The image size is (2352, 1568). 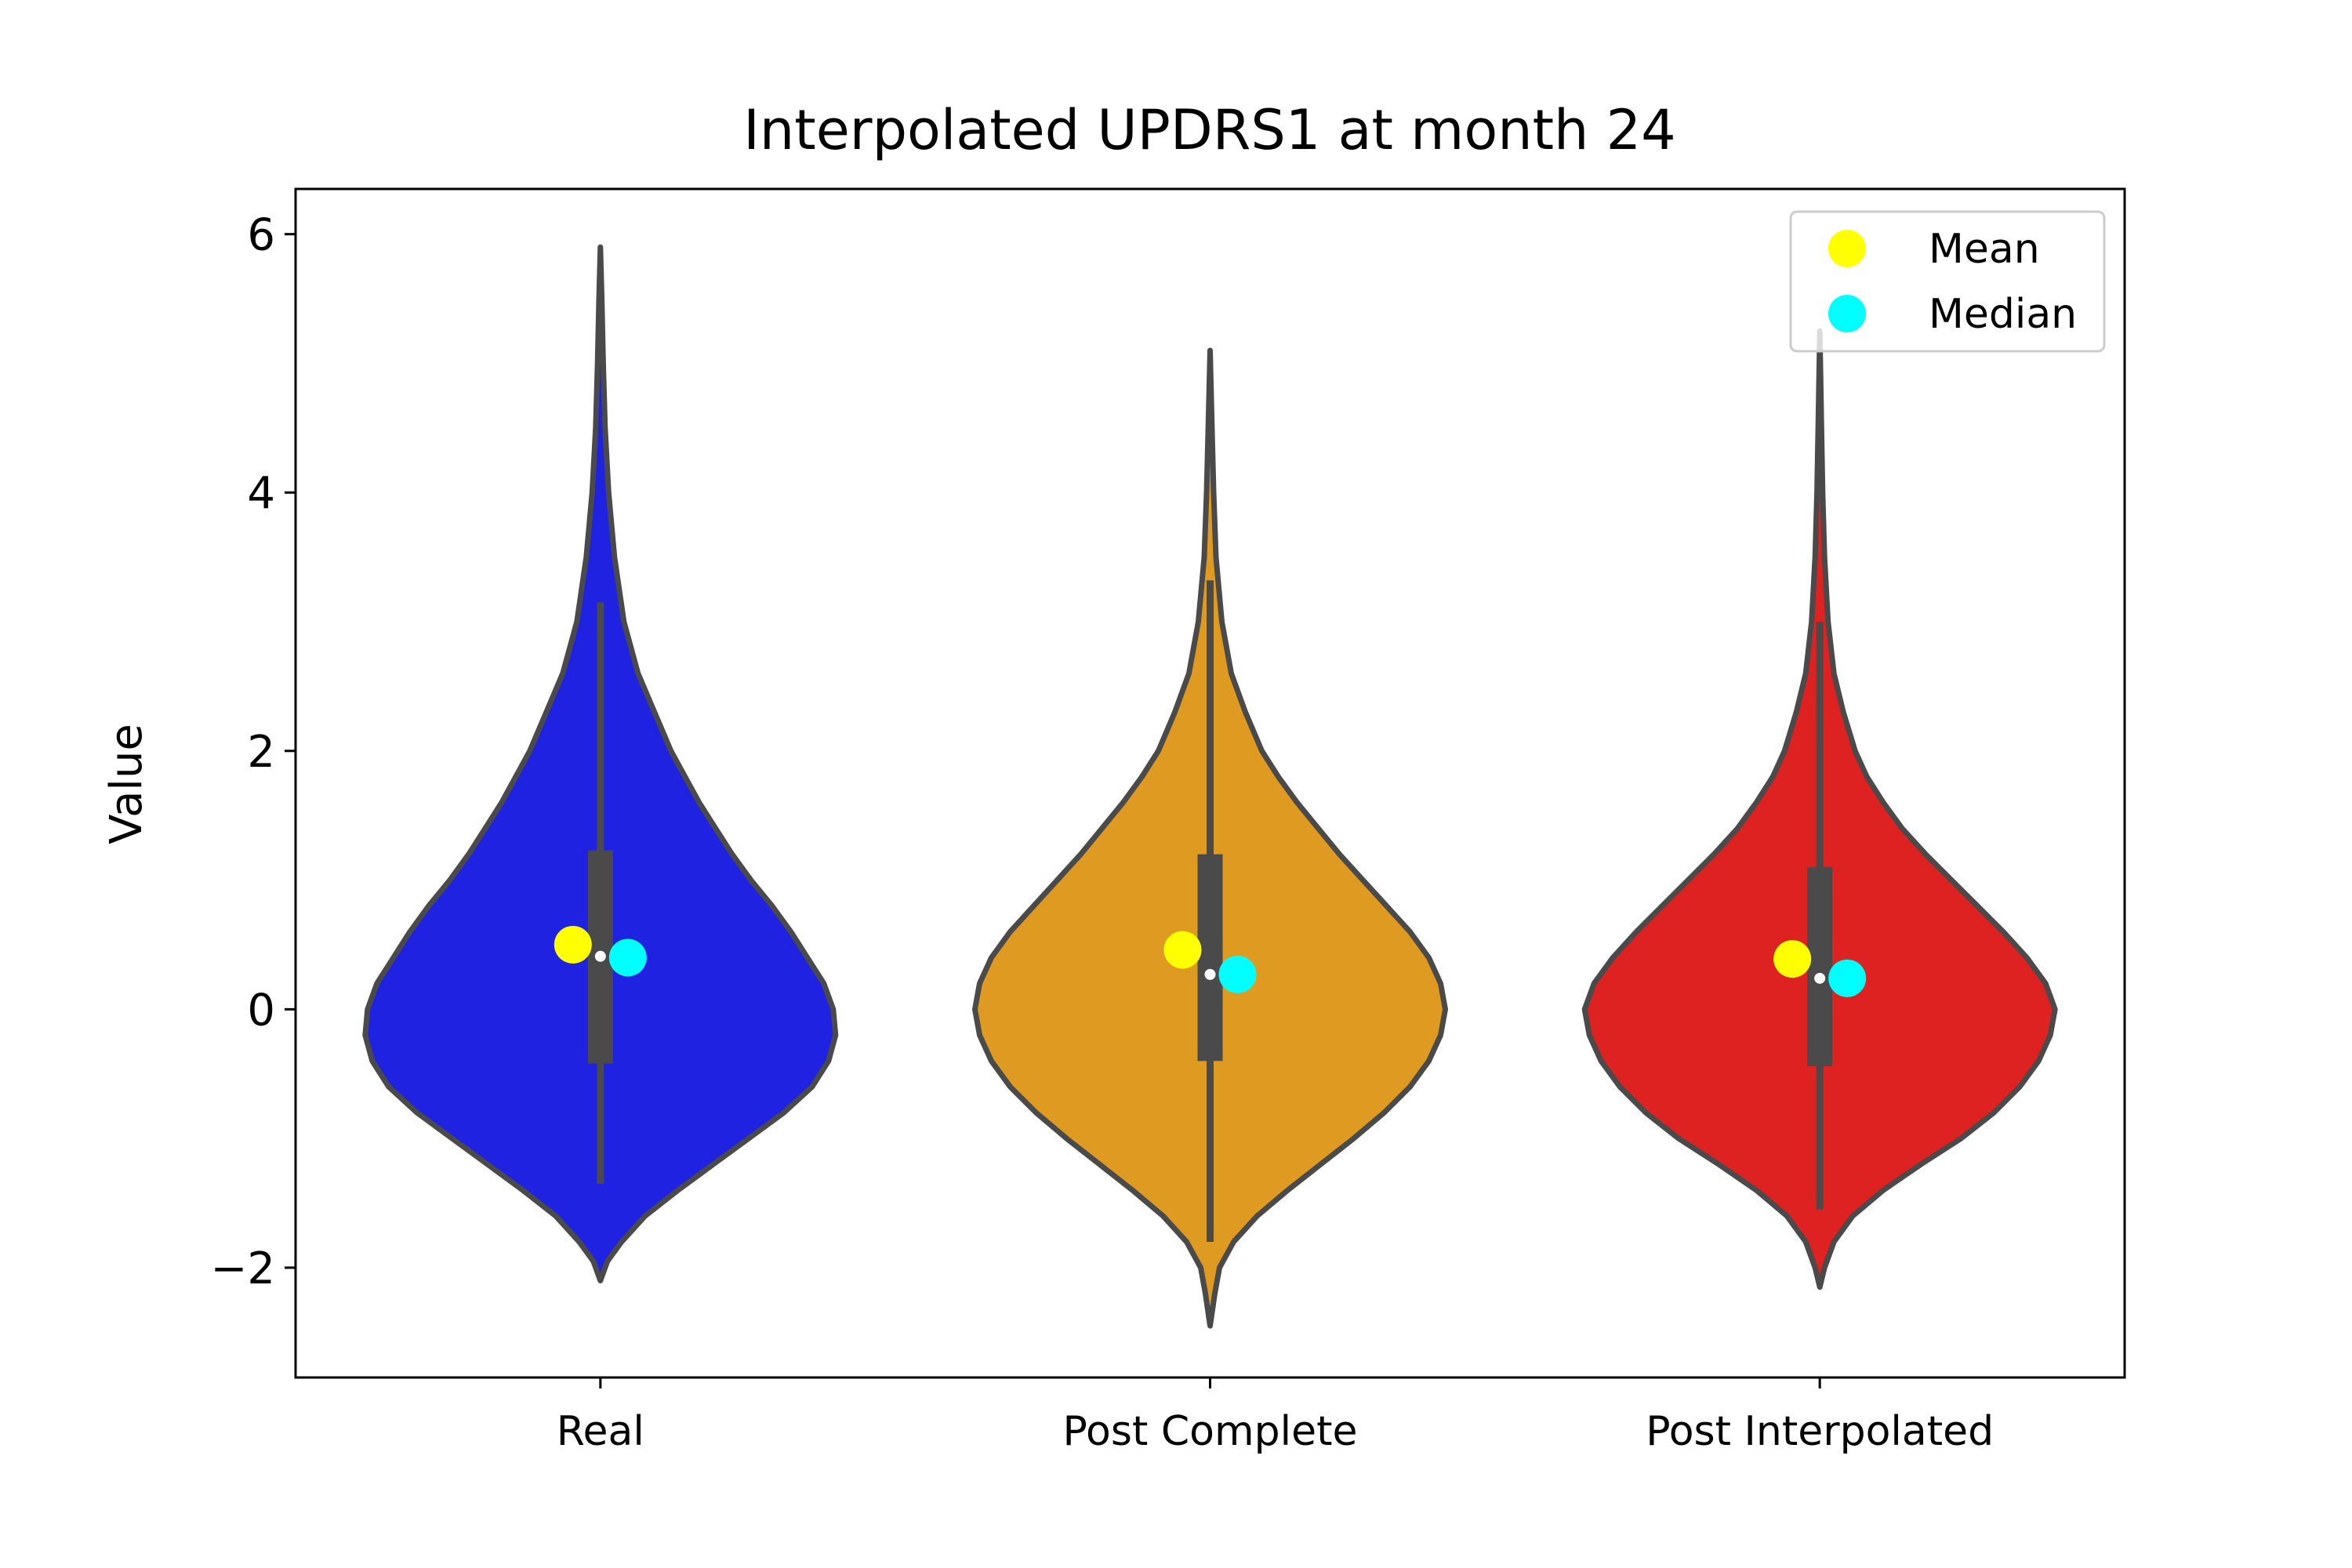 I want to click on y-axis-label: Value, so click(x=127, y=784).